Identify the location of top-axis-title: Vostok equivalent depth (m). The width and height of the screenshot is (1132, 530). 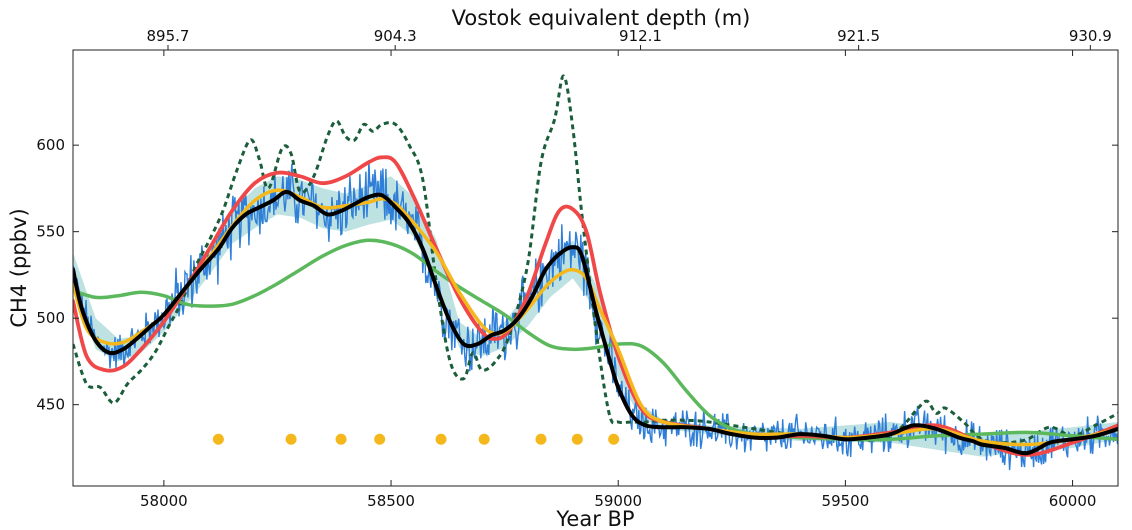
(601, 18).